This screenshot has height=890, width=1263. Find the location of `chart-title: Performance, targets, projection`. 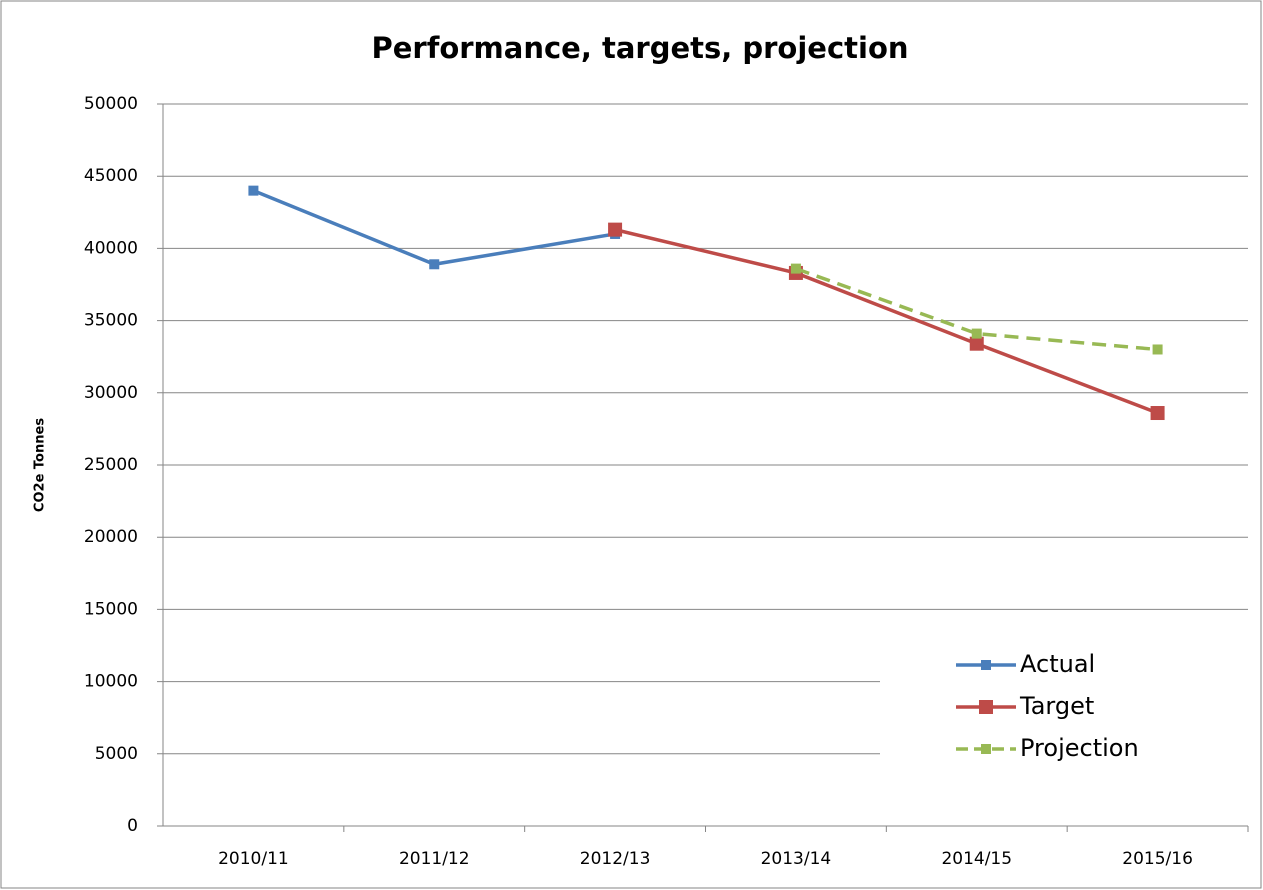

chart-title: Performance, targets, projection is located at coordinates (639, 48).